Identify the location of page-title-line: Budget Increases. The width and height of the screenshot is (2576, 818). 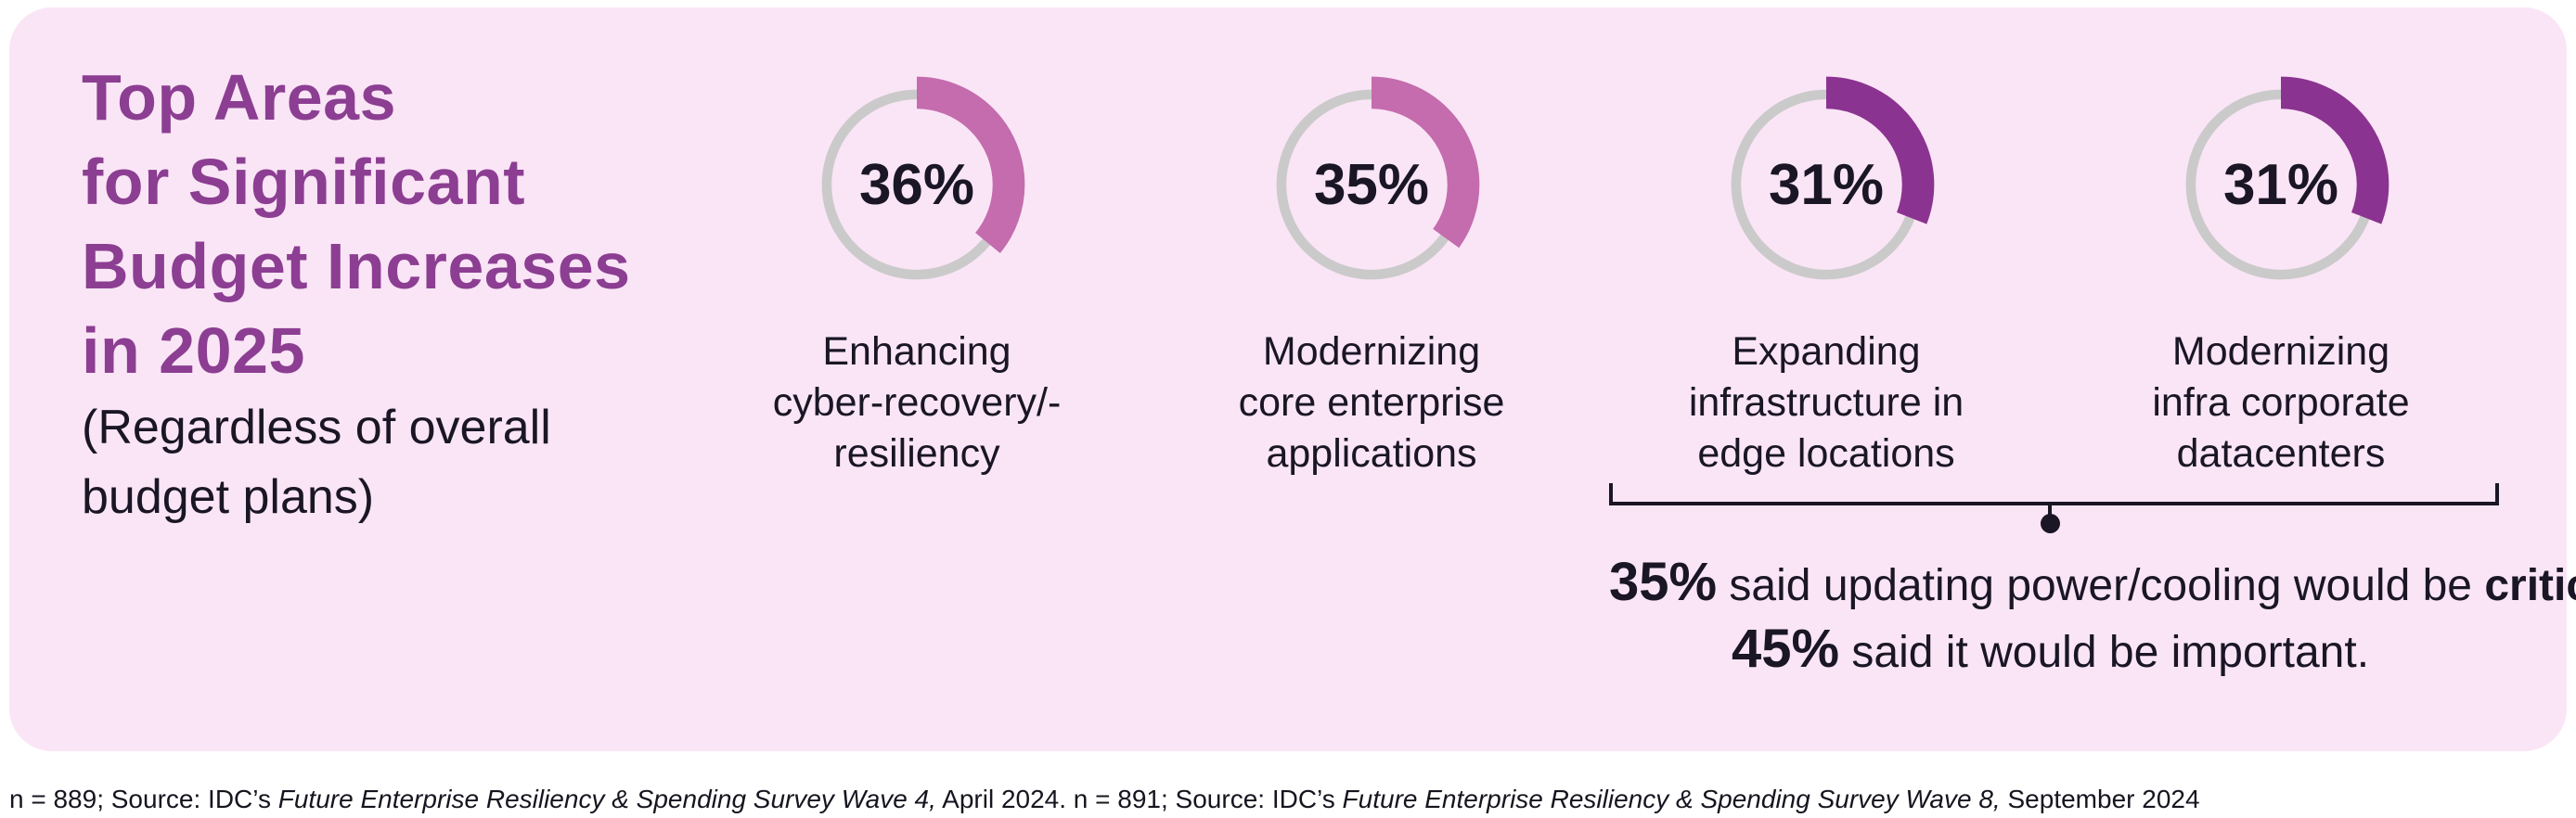
(356, 266).